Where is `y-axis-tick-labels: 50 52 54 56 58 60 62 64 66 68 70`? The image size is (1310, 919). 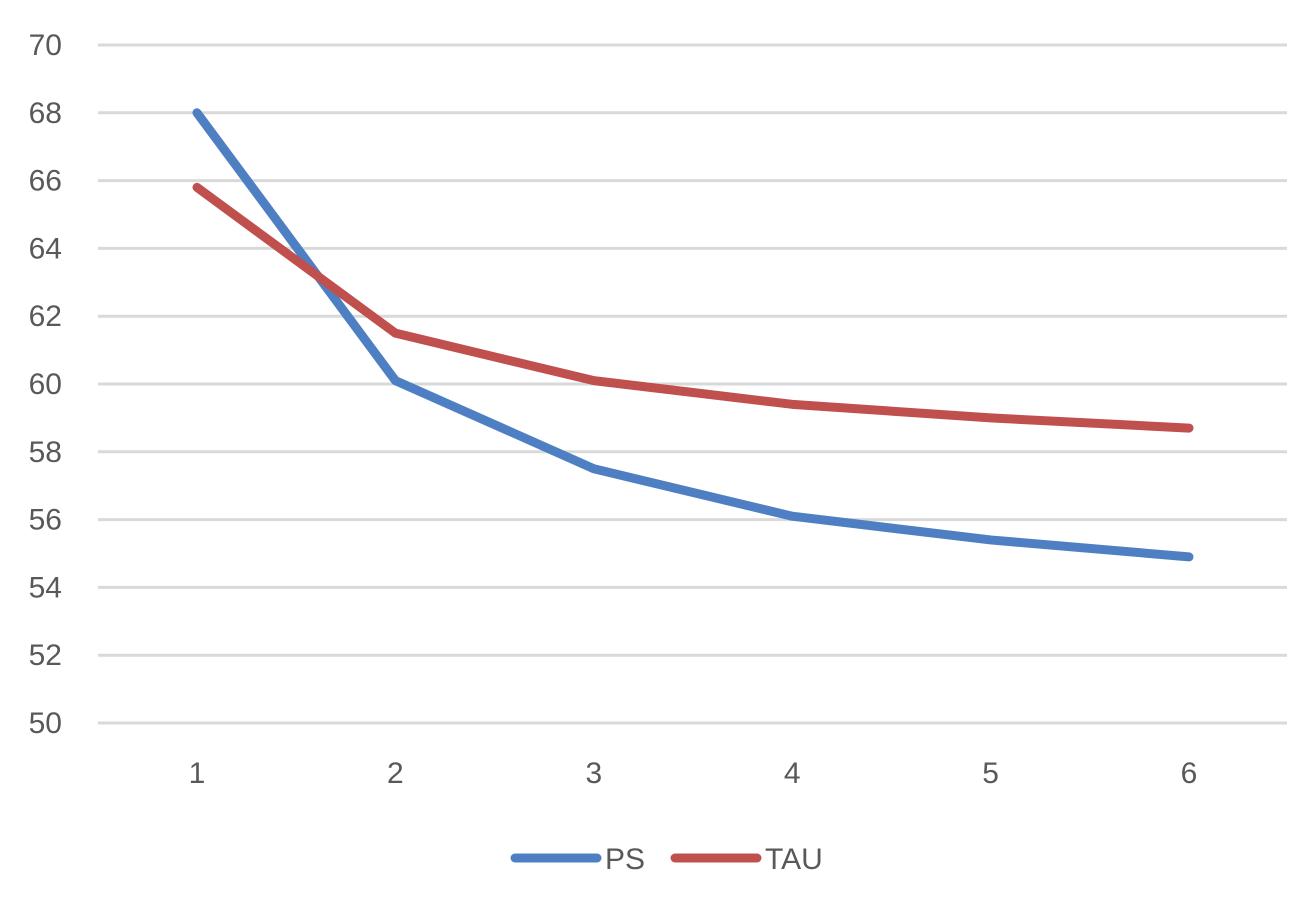
y-axis-tick-labels: 50 52 54 56 58 60 62 64 66 68 70 is located at coordinates (45, 384).